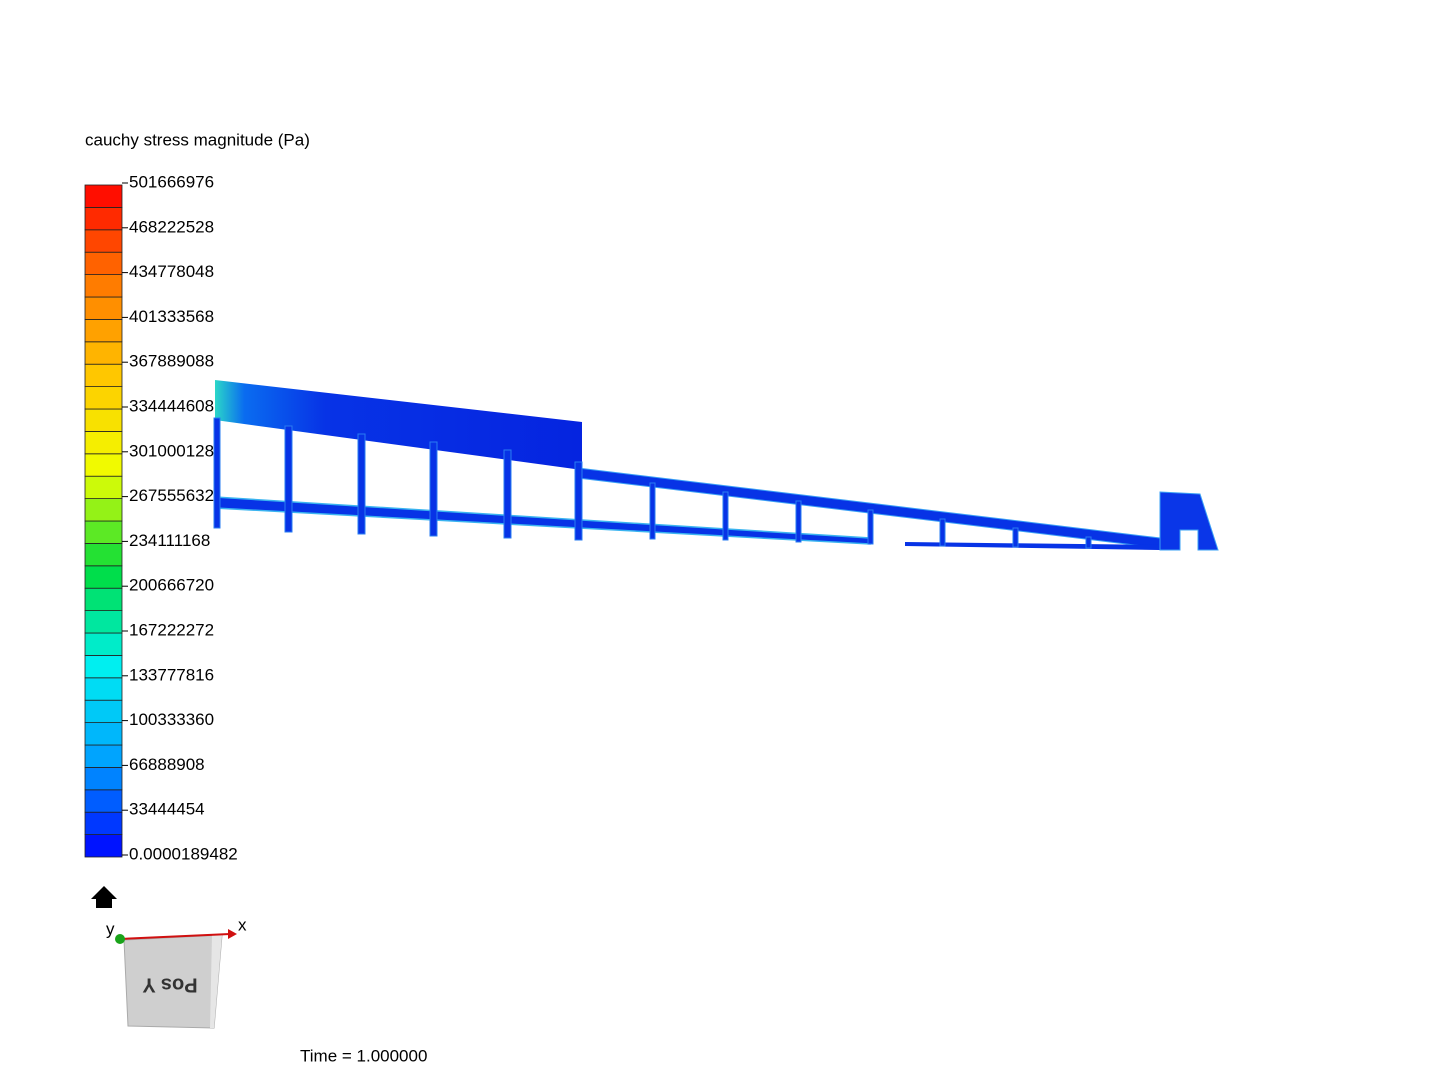 The image size is (1440, 1085). I want to click on legend-label: 0.0000189482, so click(183, 853).